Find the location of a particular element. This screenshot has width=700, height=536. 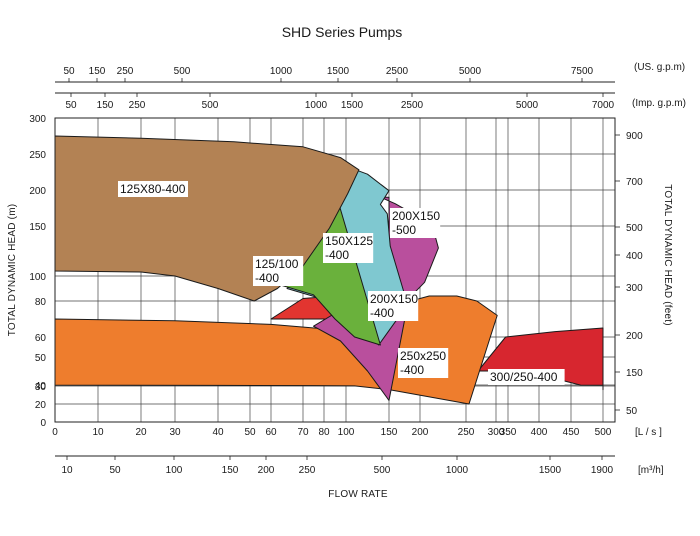

series-label: 150X125 is located at coordinates (349, 241).